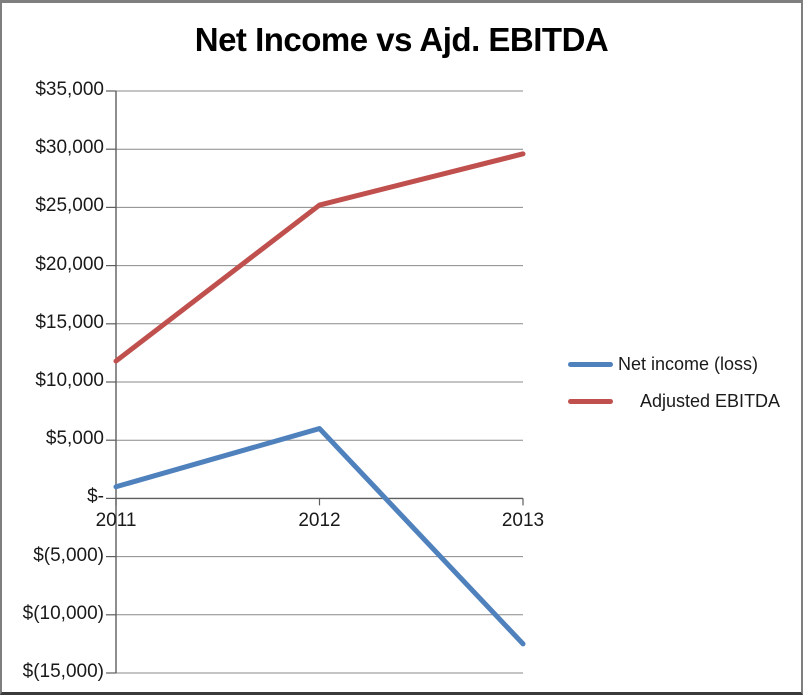 The image size is (803, 695). What do you see at coordinates (590, 364) in the screenshot?
I see `legend-line-swatch-net-income-icon` at bounding box center [590, 364].